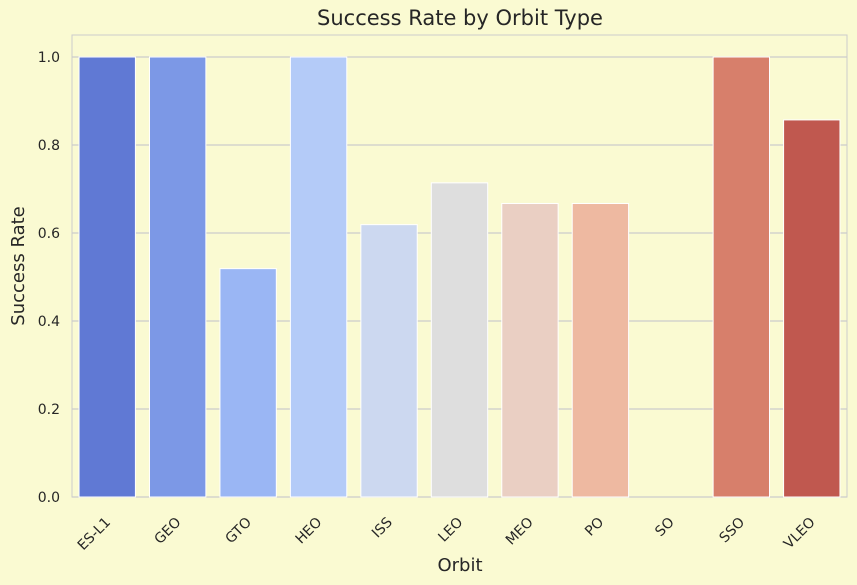 The image size is (857, 585). I want to click on bar-heo, so click(318, 277).